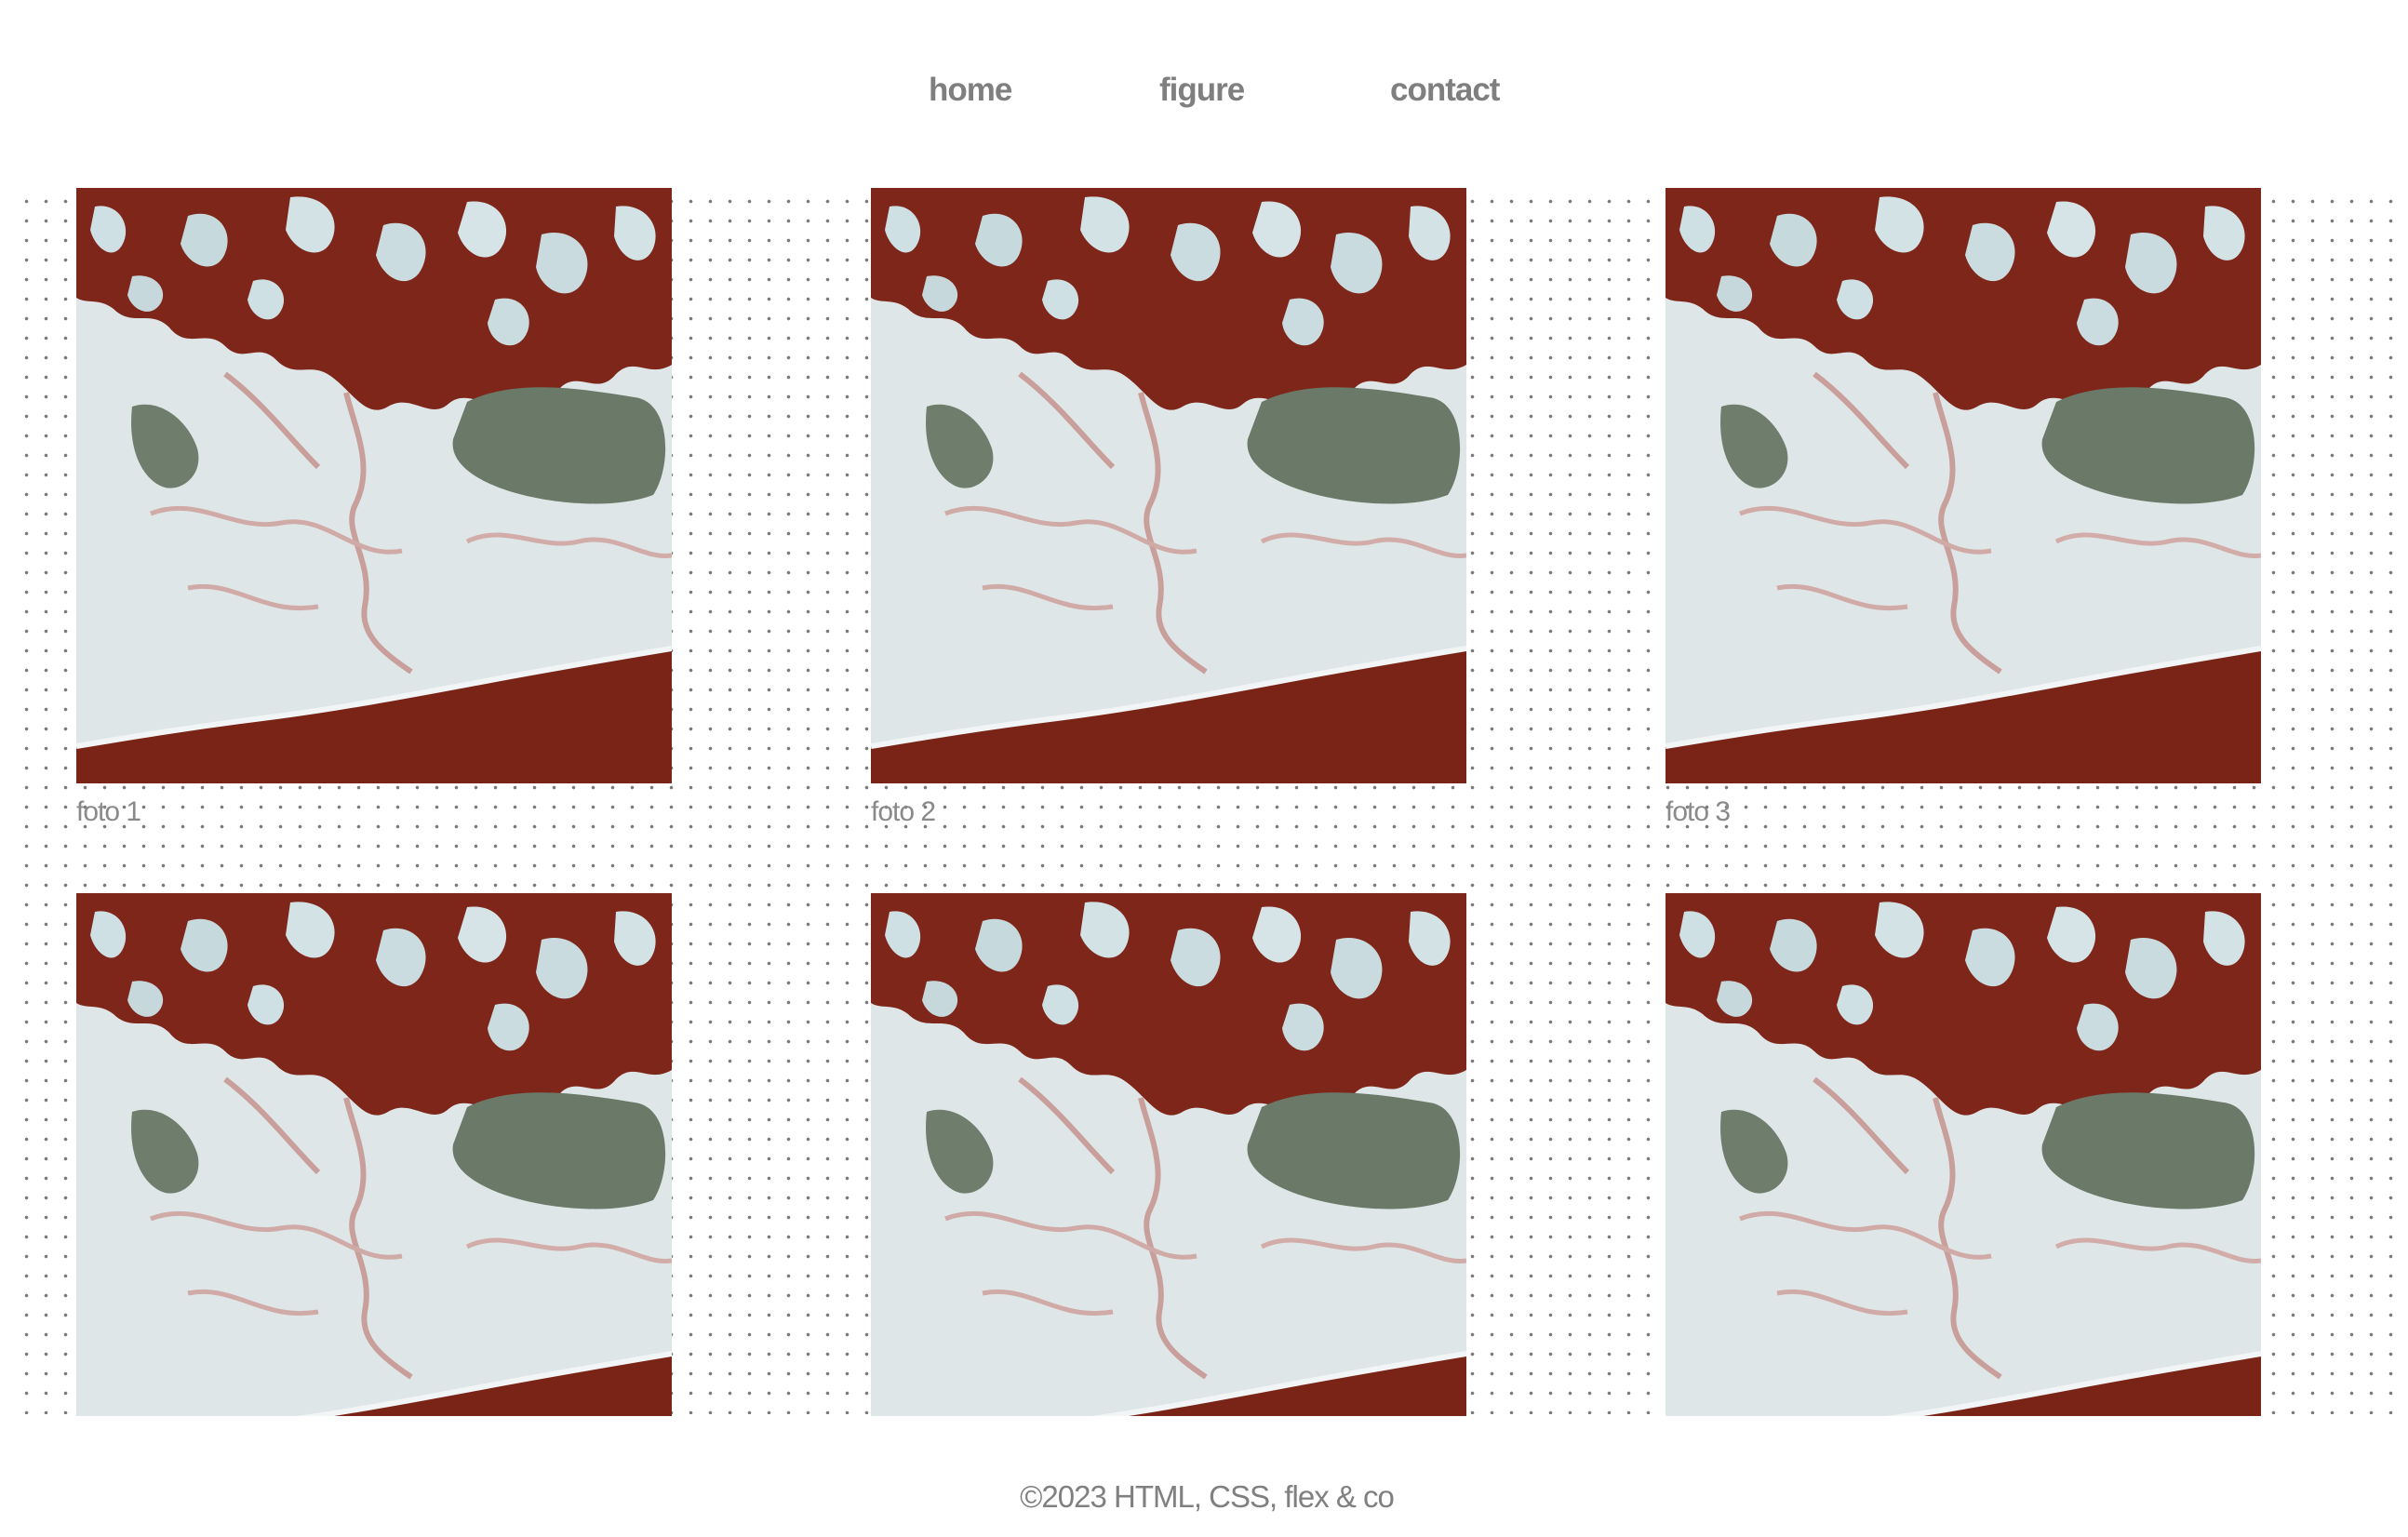 This screenshot has width=2408, height=1537. I want to click on figure-caption: foto 2, so click(904, 811).